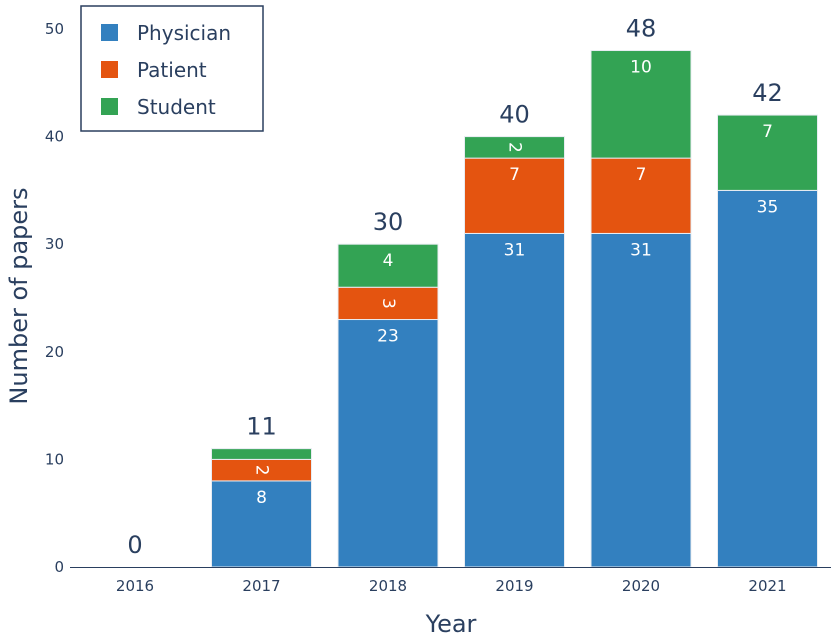 The height and width of the screenshot is (637, 831). What do you see at coordinates (54, 29) in the screenshot?
I see `y-tick-label: 50` at bounding box center [54, 29].